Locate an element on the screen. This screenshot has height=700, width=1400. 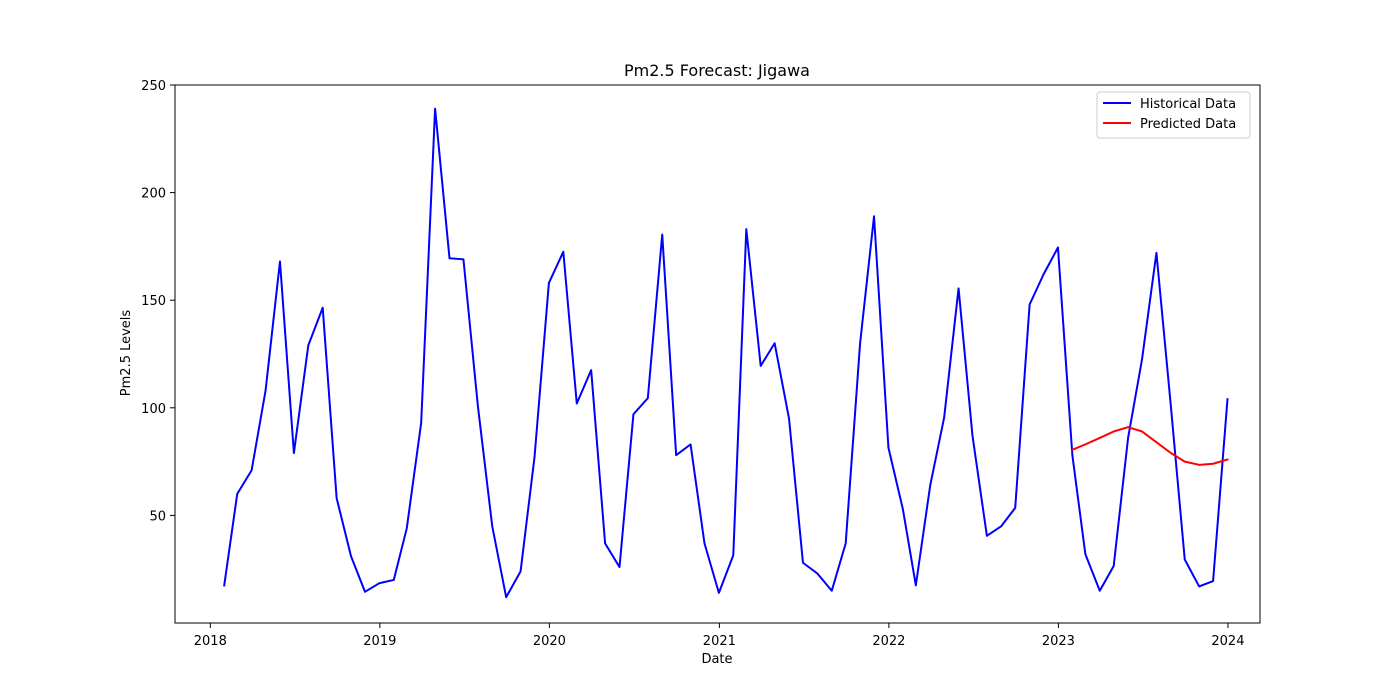
chart-title: Pm2.5 Forecast: Jigawa is located at coordinates (717, 70).